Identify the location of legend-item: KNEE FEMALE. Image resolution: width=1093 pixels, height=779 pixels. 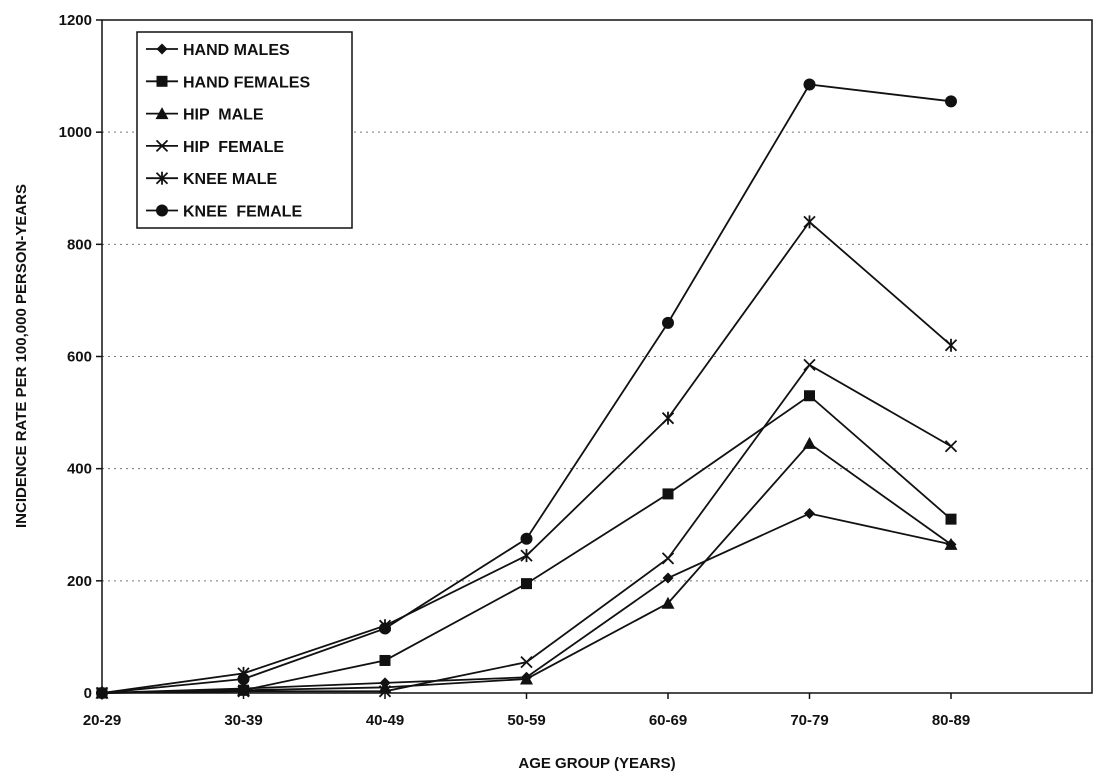
(224, 212).